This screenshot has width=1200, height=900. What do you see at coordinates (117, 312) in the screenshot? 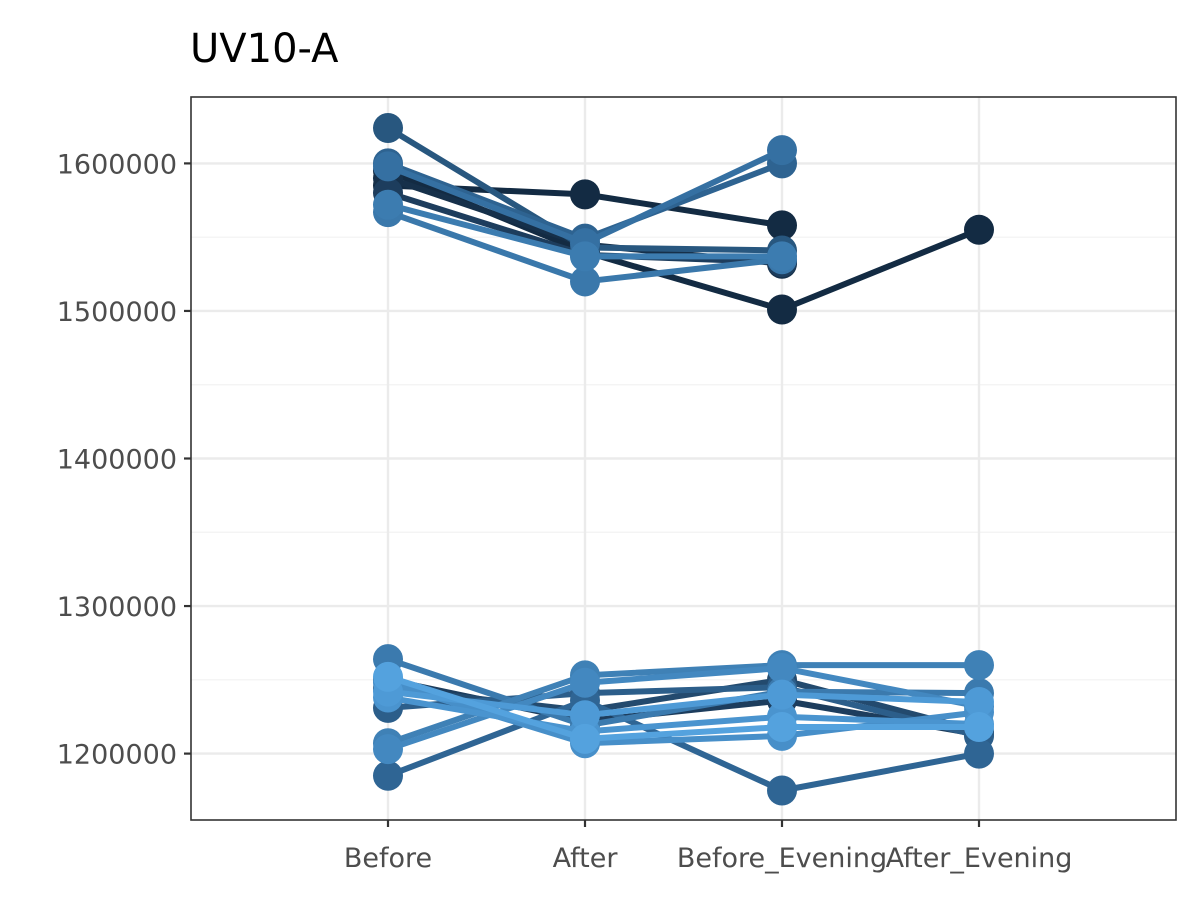
I see `y-tick-label: 1500000` at bounding box center [117, 312].